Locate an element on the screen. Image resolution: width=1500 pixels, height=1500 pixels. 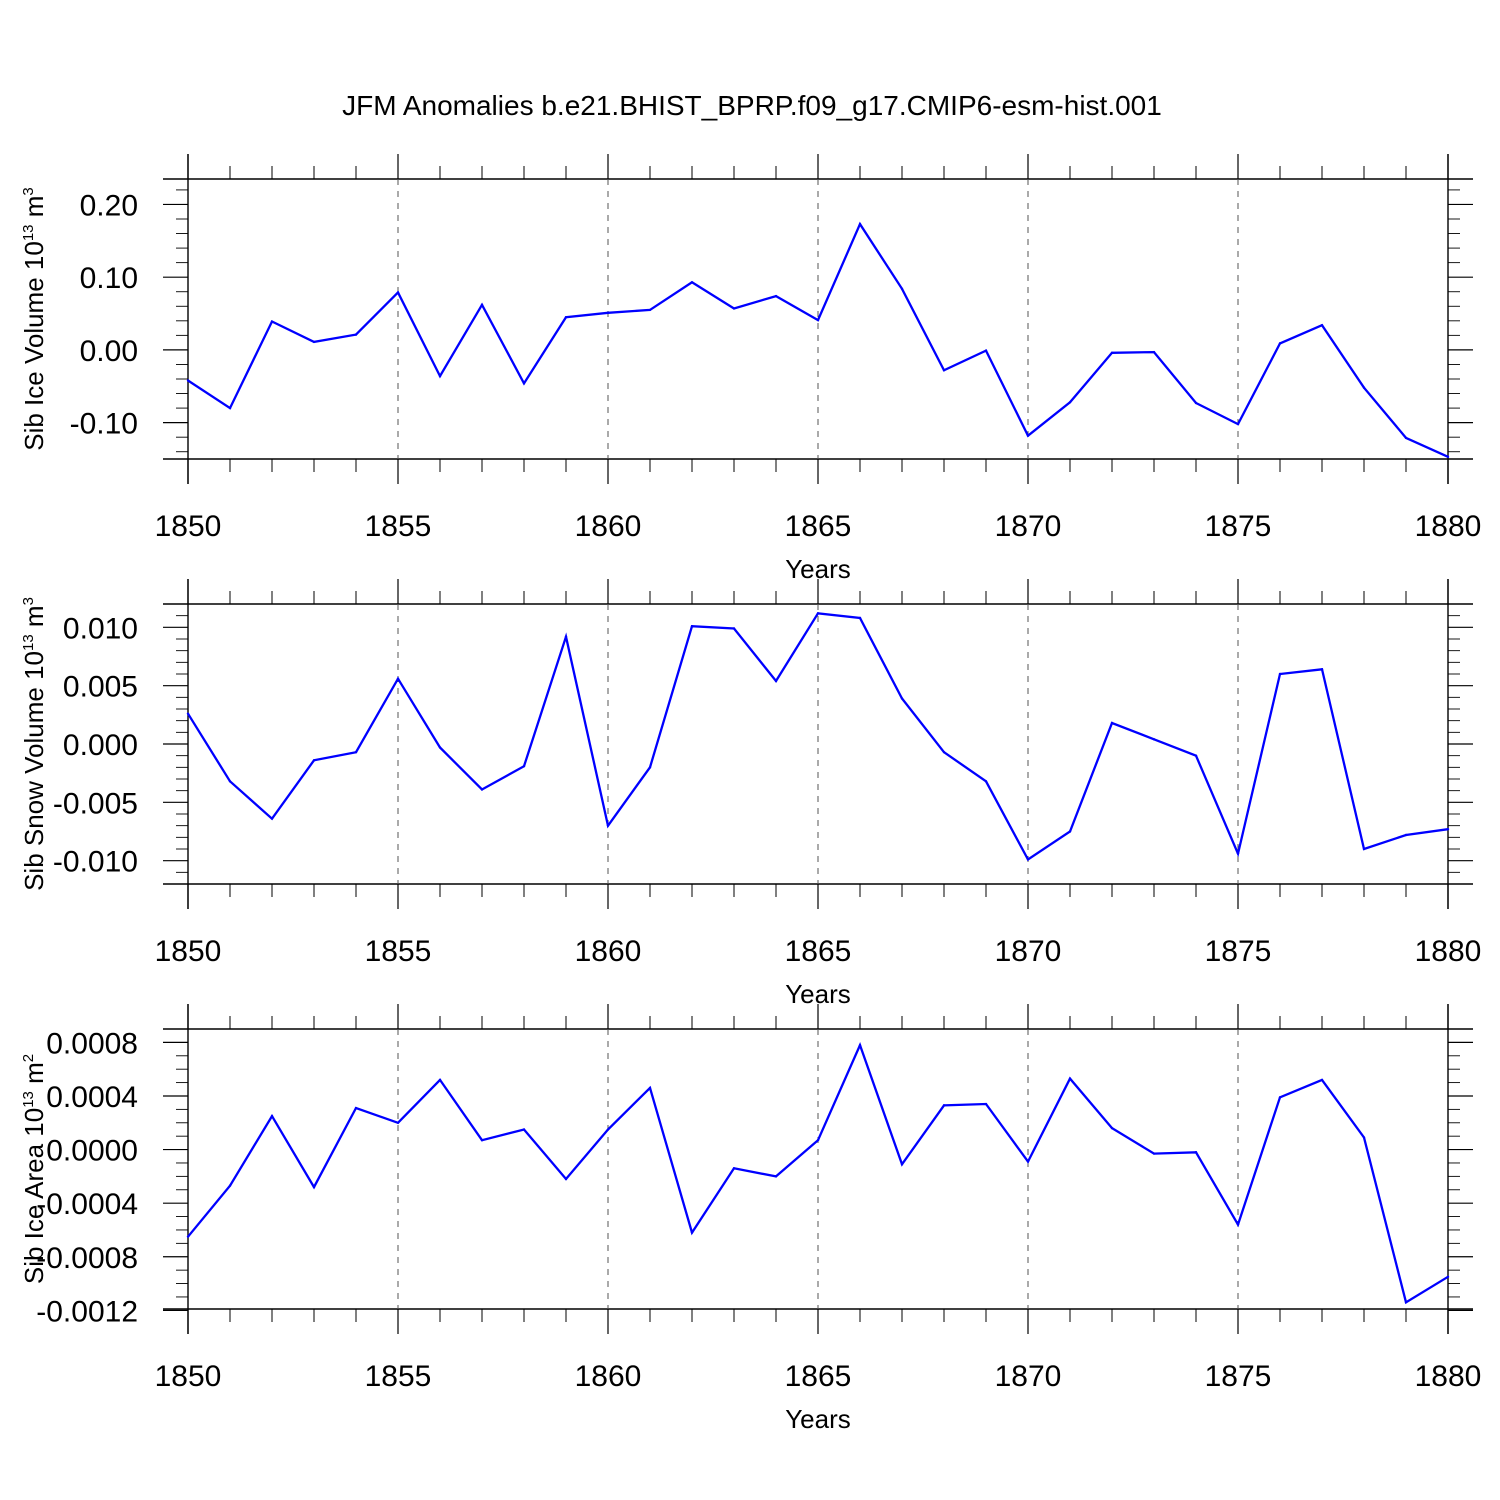
y-axis-label: Sib Ice Volume 1013 m3 is located at coordinates (34, 319).